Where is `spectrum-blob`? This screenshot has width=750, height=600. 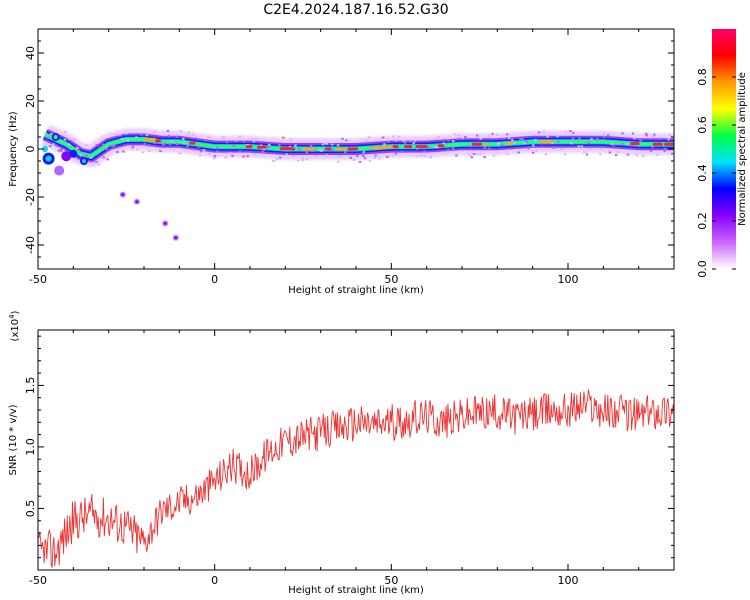 spectrum-blob is located at coordinates (83, 161).